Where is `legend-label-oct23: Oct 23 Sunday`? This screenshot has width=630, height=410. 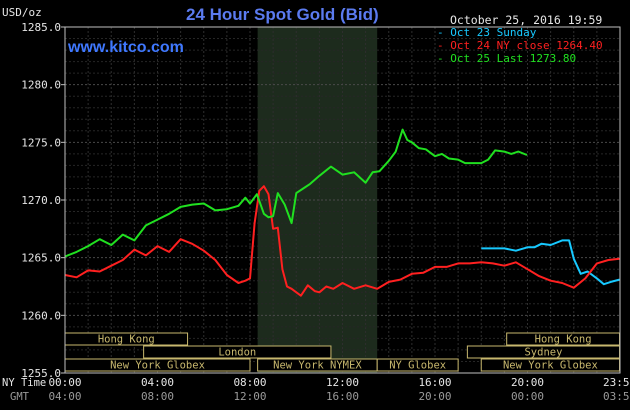
legend-label-oct23: Oct 23 Sunday is located at coordinates (493, 32).